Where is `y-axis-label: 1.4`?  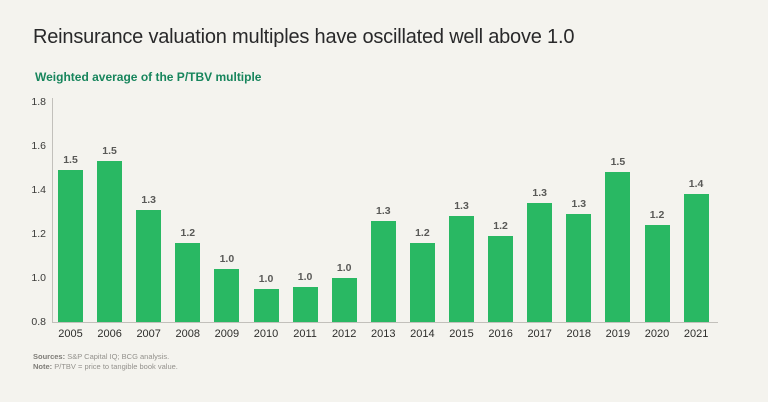 y-axis-label: 1.4 is located at coordinates (38, 190).